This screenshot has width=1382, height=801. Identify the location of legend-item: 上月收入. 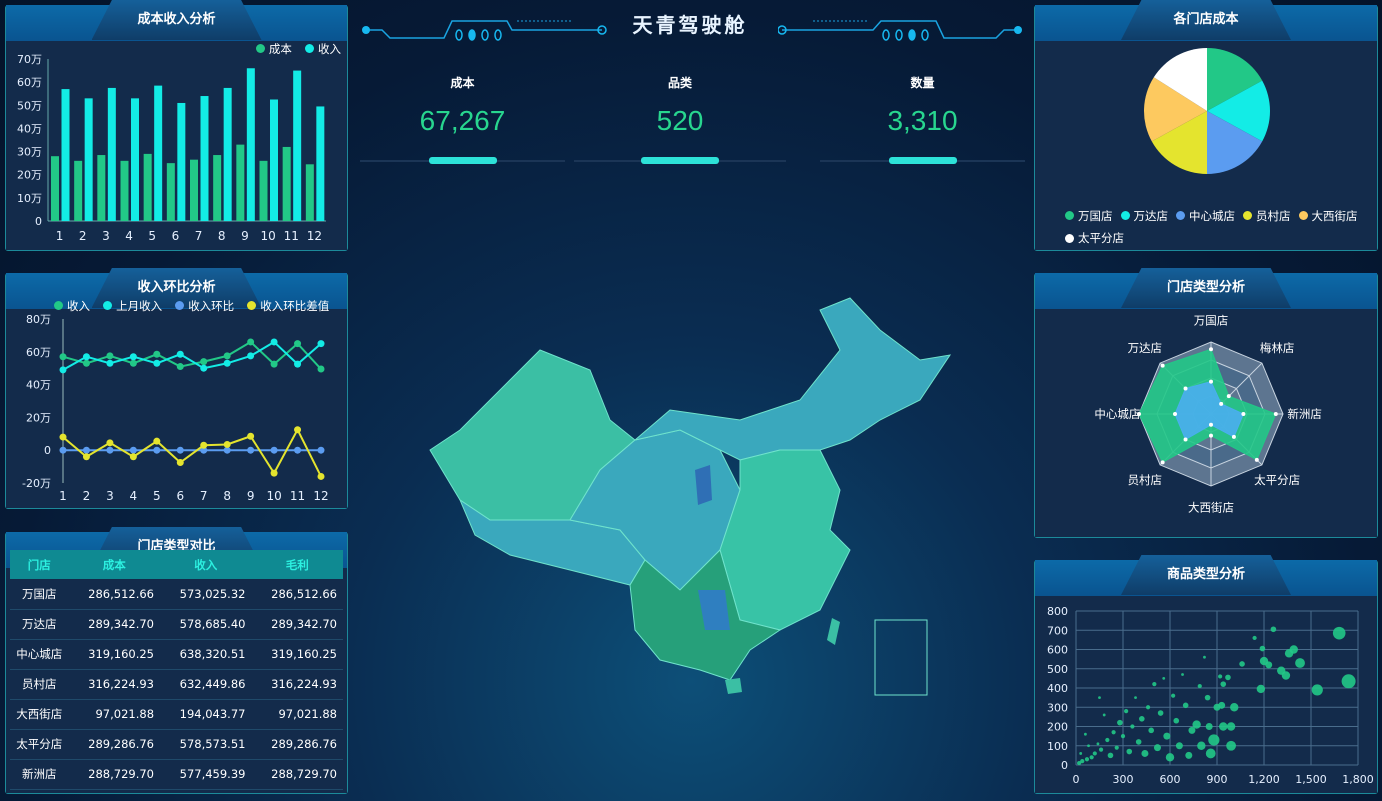
(132, 306).